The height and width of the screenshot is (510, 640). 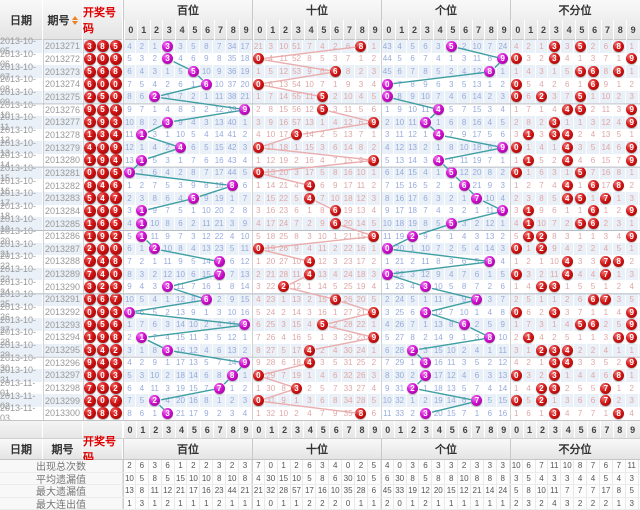 What do you see at coordinates (207, 198) in the screenshot?
I see `omission-cell: 9` at bounding box center [207, 198].